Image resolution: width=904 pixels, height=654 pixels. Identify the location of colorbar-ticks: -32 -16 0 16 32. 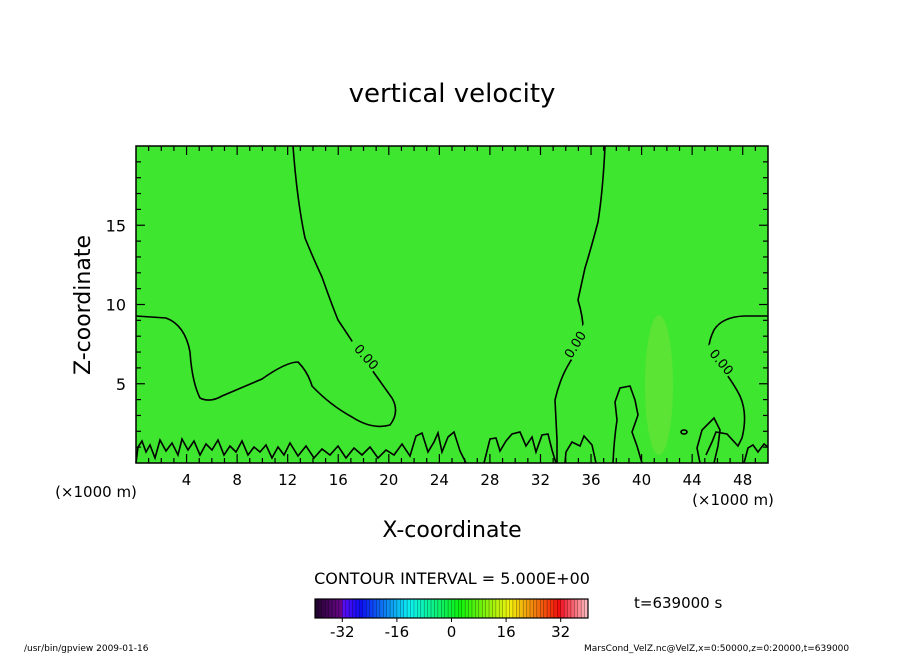
(450, 629).